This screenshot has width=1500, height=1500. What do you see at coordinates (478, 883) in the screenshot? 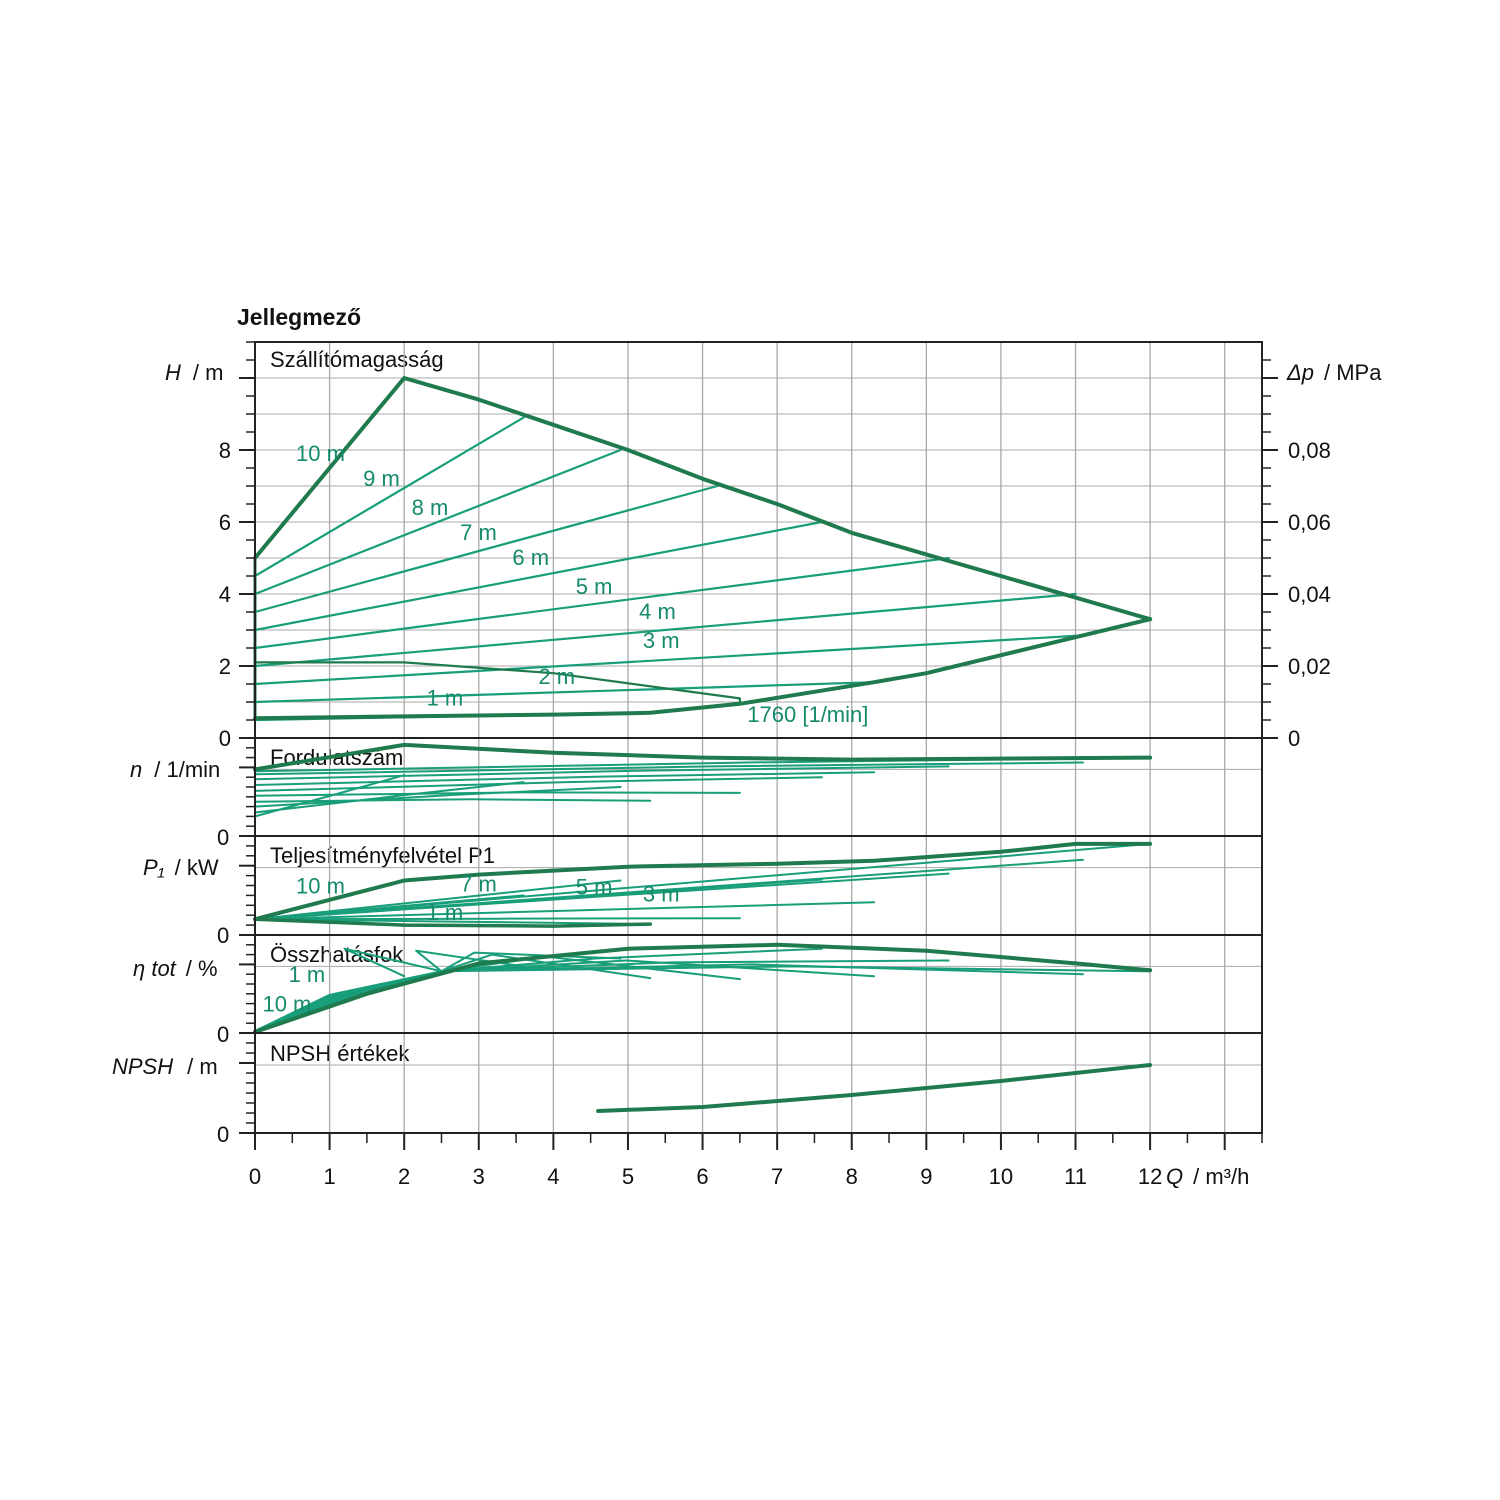
I see `power-curve-label: 7 m` at bounding box center [478, 883].